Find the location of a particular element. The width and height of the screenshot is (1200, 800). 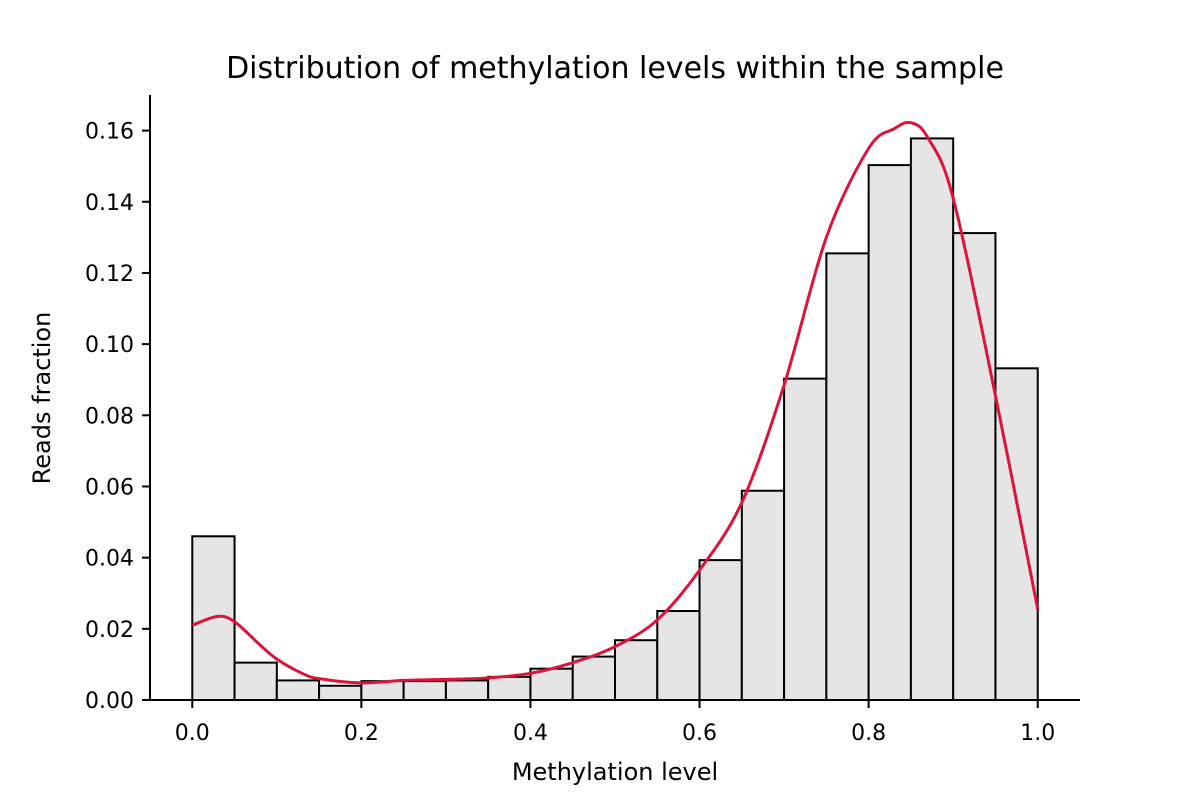

y-tick-label: 0.14 is located at coordinates (109, 203).